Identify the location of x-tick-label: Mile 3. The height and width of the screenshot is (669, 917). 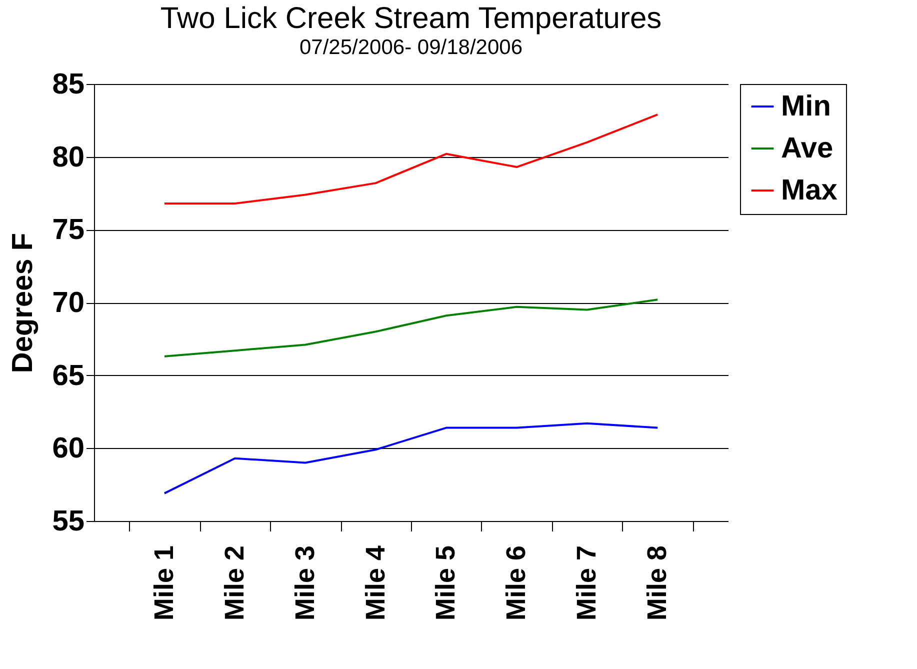
(305, 583).